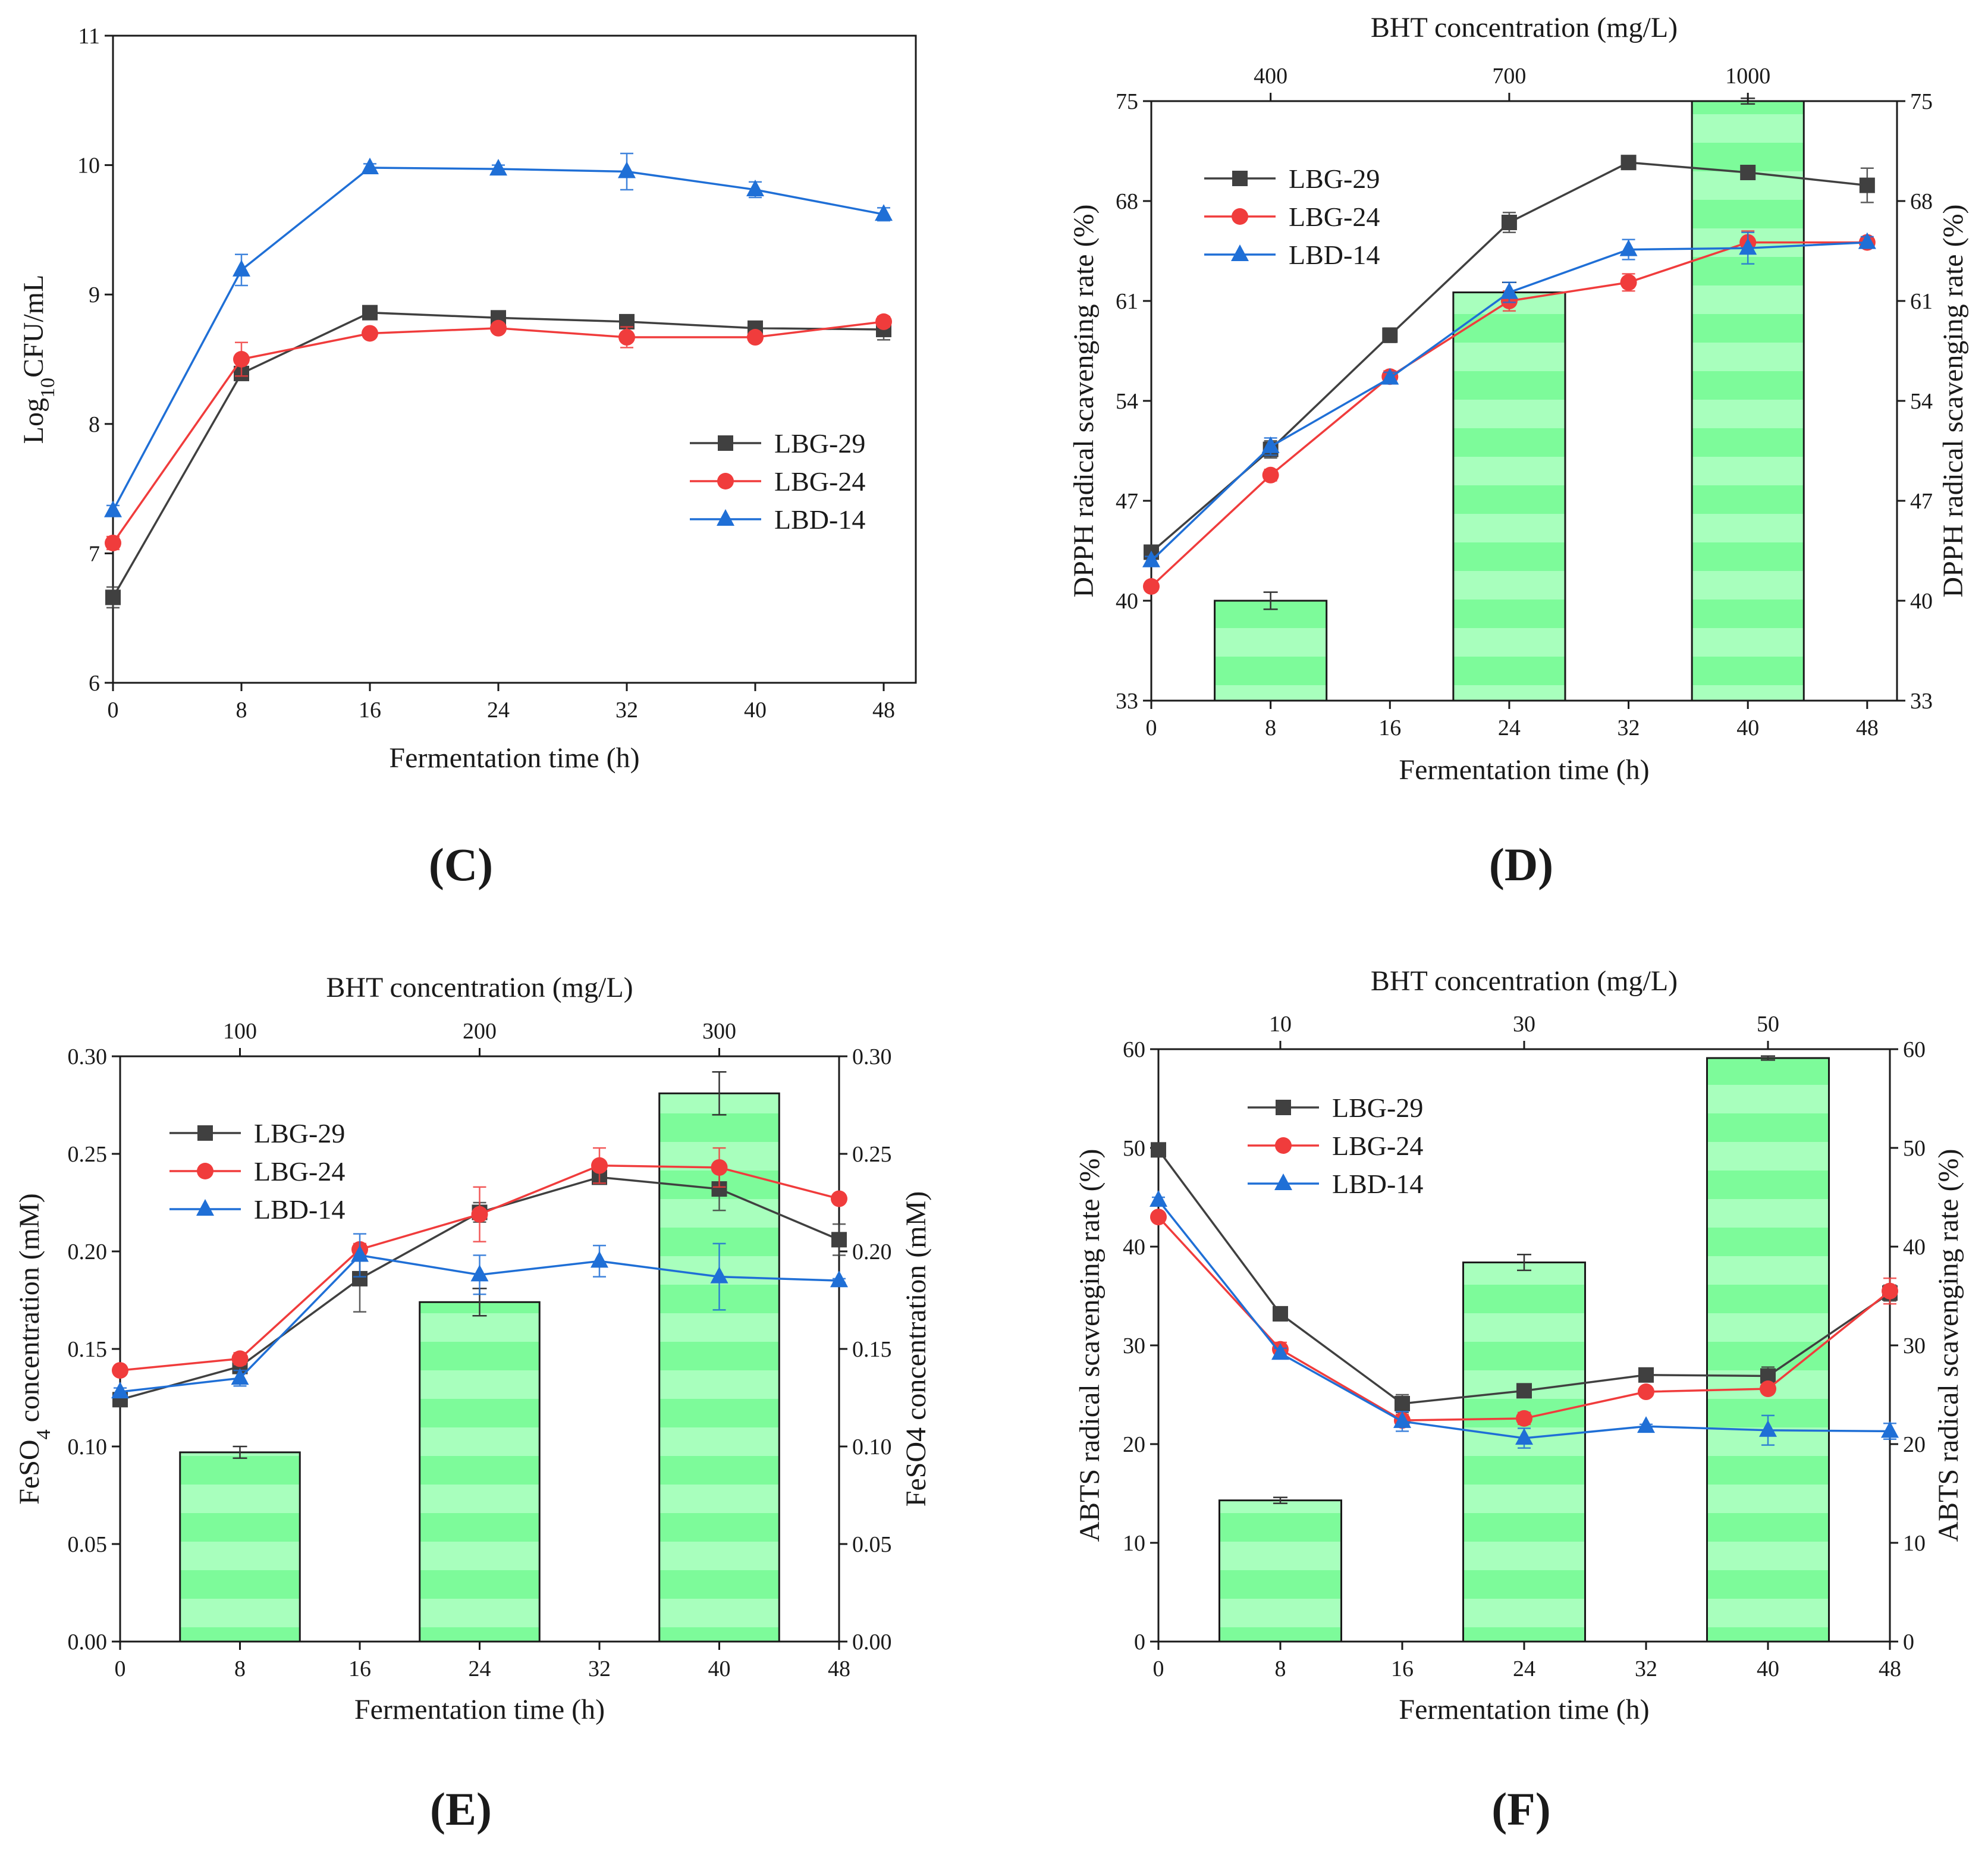 The image size is (1988, 1864). Describe the element at coordinates (88, 1447) in the screenshot. I see `y-tick-label: 0.10` at that location.